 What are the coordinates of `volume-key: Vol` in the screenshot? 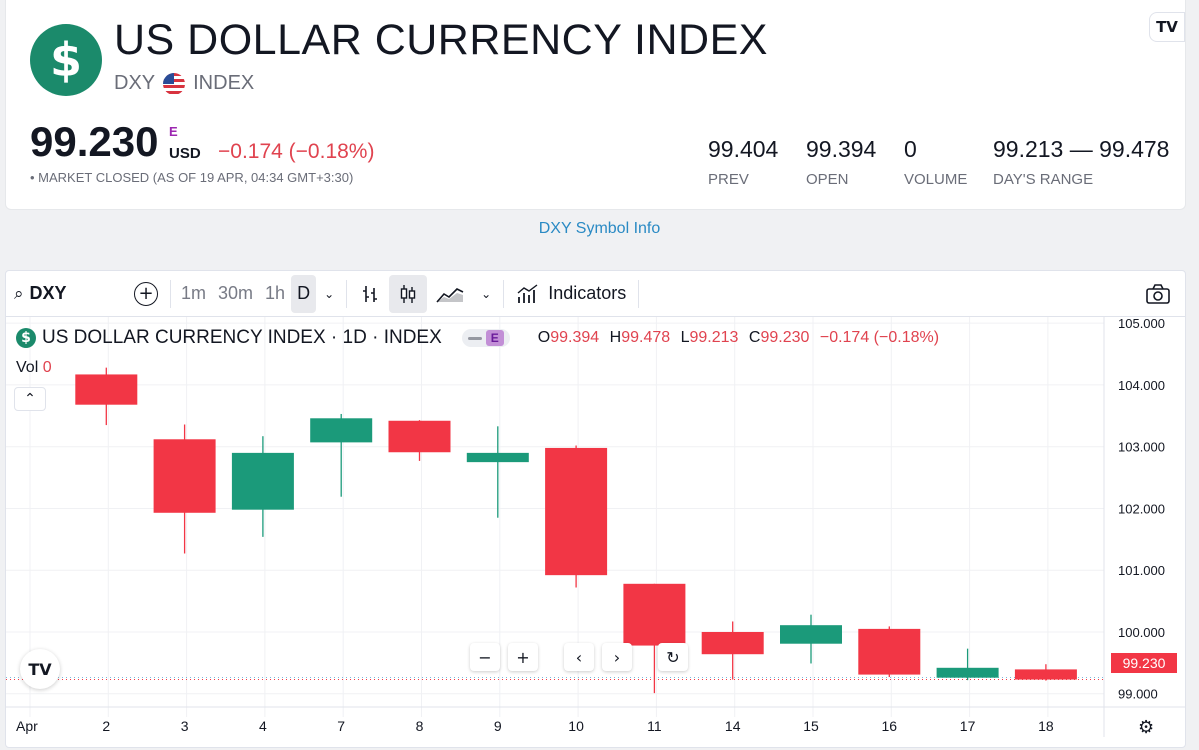 It's located at (27, 367).